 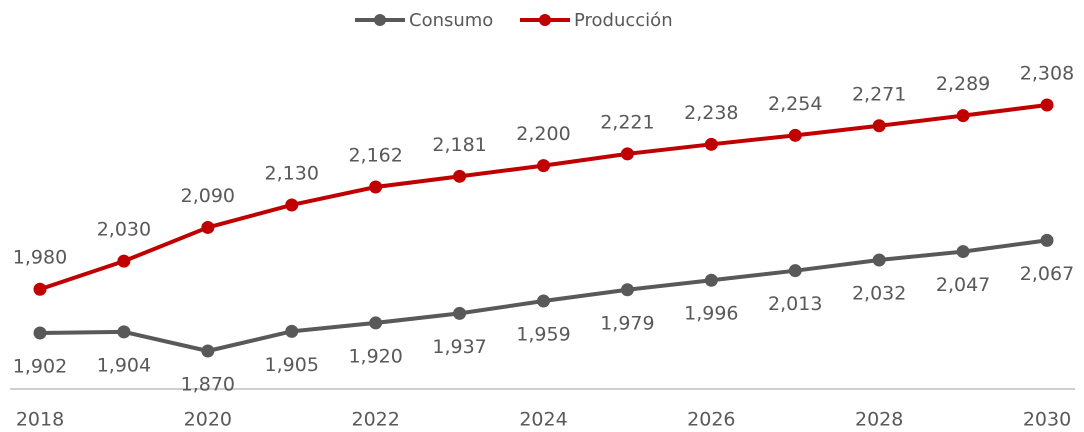 I want to click on x-tick-label: 2024, so click(x=543, y=420).